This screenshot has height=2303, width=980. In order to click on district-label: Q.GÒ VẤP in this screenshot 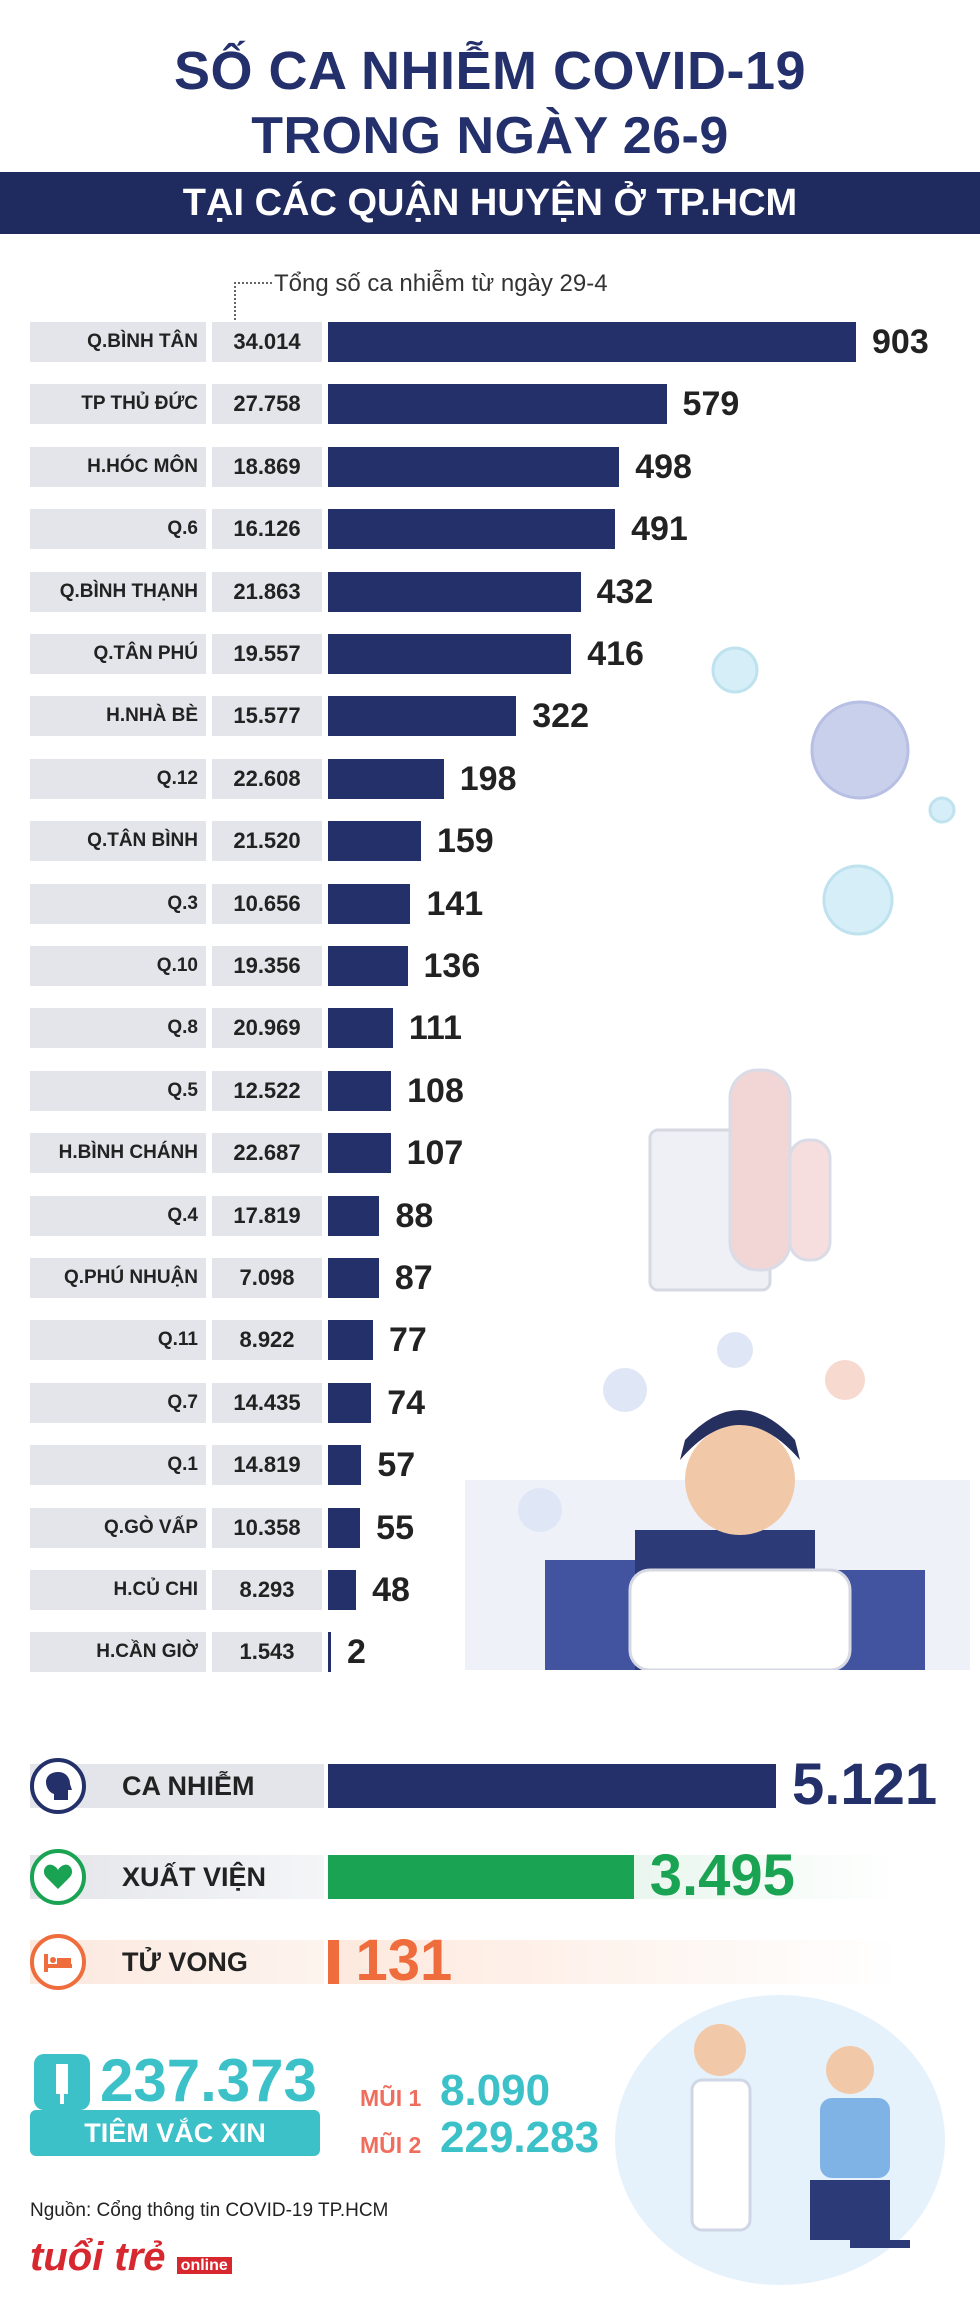, I will do `click(118, 1528)`.